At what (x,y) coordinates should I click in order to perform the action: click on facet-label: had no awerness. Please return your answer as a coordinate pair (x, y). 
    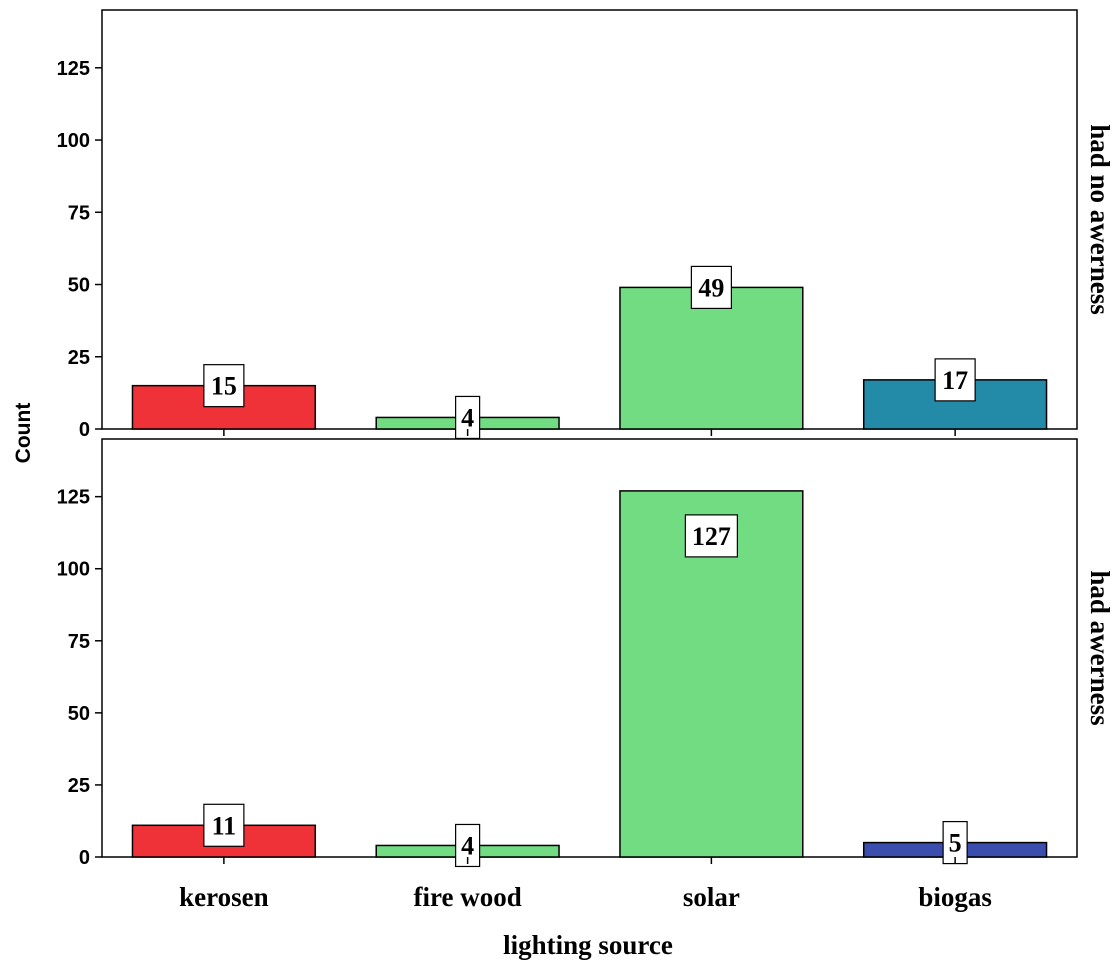
    Looking at the image, I should click on (1100, 219).